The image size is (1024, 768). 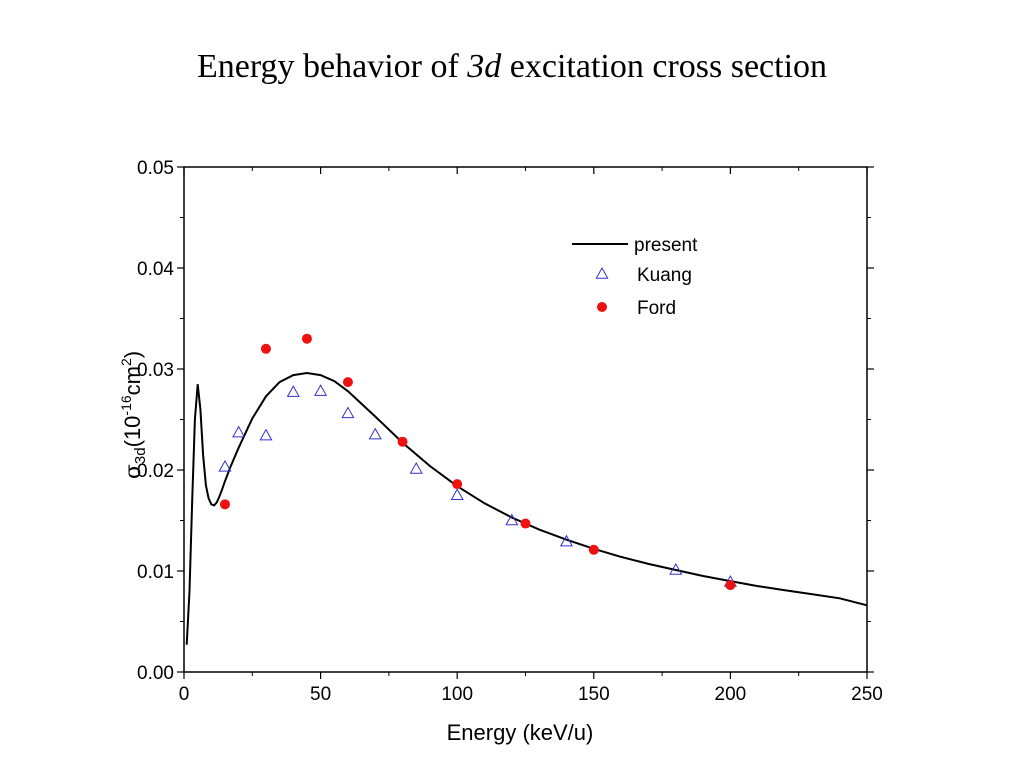 What do you see at coordinates (731, 694) in the screenshot?
I see `x-tick-label: 200` at bounding box center [731, 694].